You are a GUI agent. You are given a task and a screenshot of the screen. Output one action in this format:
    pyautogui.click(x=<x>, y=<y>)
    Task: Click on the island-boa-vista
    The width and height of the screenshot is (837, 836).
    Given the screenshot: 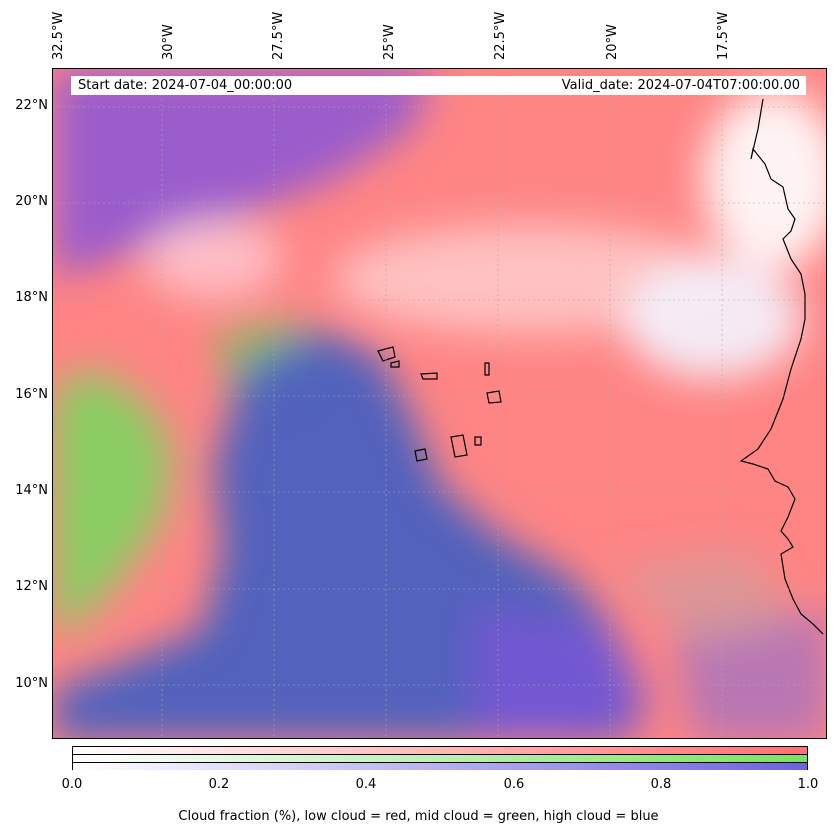 What is the action you would take?
    pyautogui.click(x=494, y=397)
    